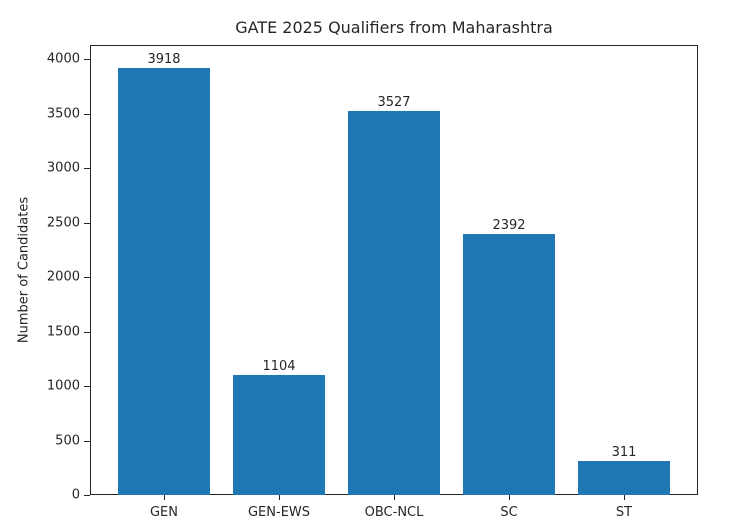 The width and height of the screenshot is (730, 530). What do you see at coordinates (624, 512) in the screenshot?
I see `x-tick-label: ST` at bounding box center [624, 512].